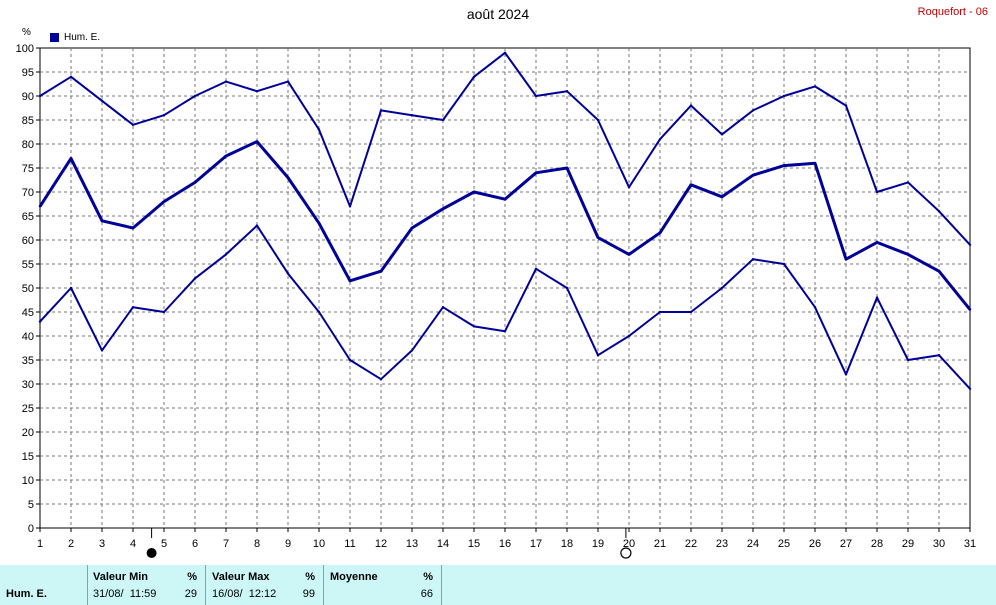  I want to click on max-header: Valeur Max, so click(241, 577).